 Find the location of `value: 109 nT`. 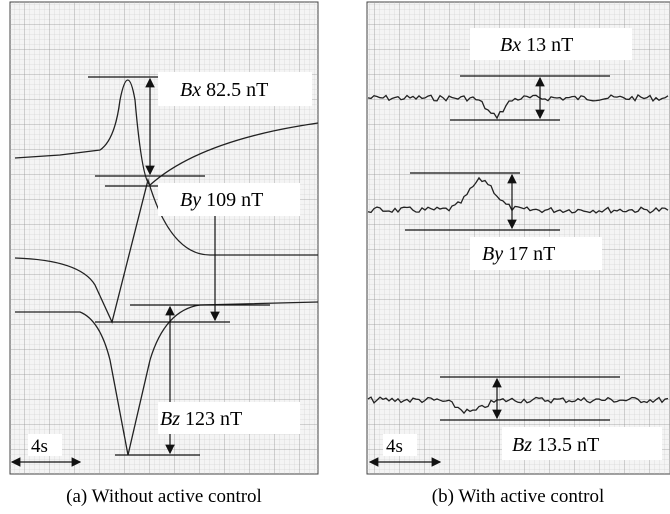

value: 109 nT is located at coordinates (234, 200).